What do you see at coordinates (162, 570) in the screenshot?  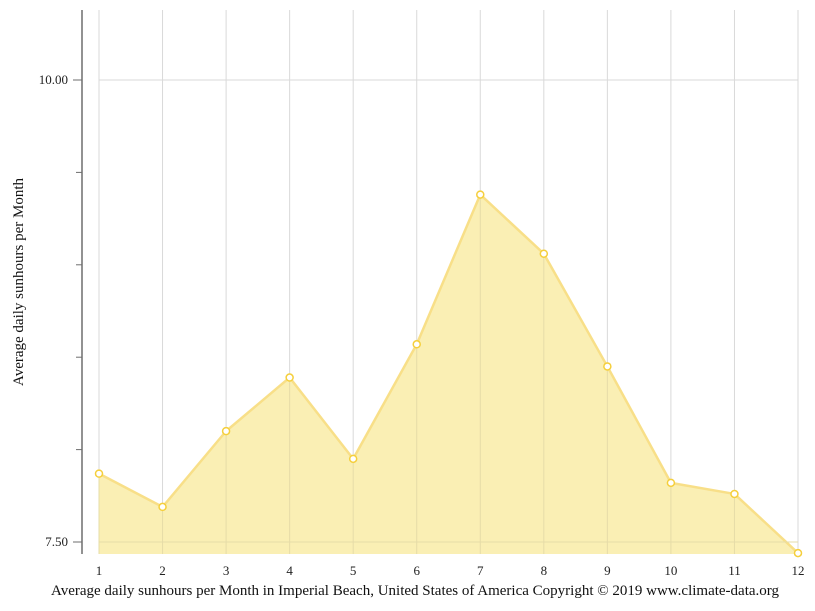 I see `x-tick-label: 2` at bounding box center [162, 570].